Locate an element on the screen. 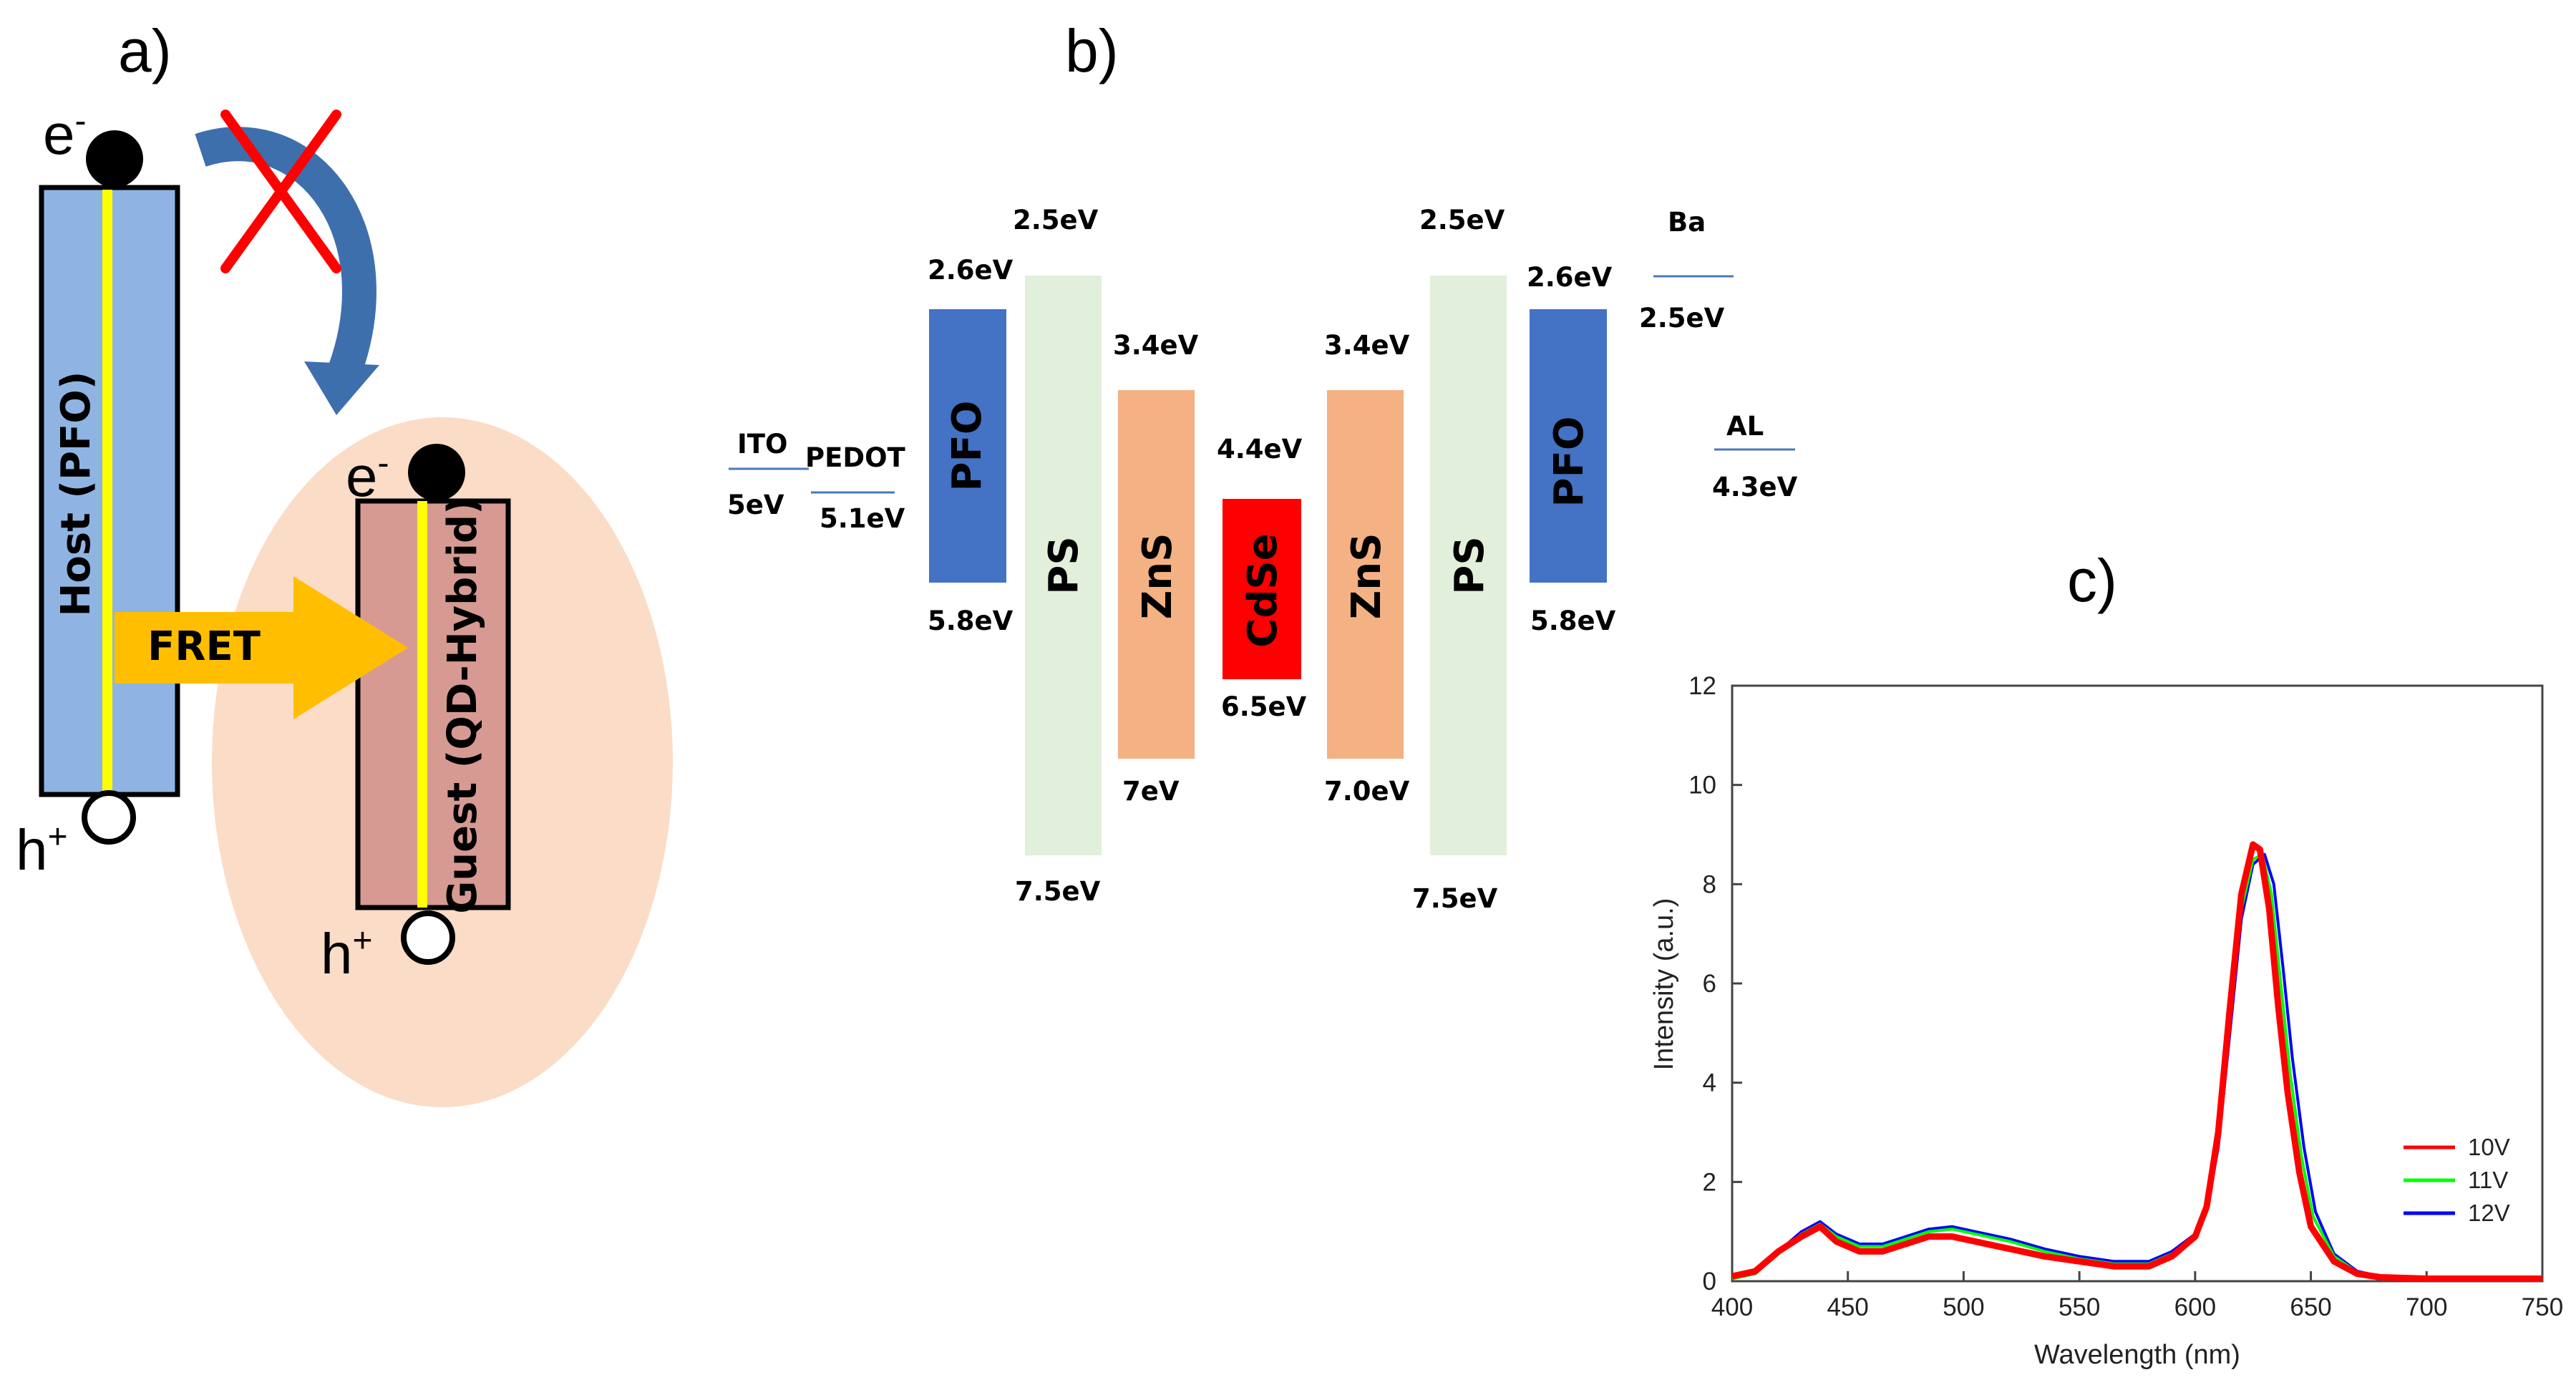 This screenshot has width=2576, height=1395. plot-frame is located at coordinates (2137, 983).